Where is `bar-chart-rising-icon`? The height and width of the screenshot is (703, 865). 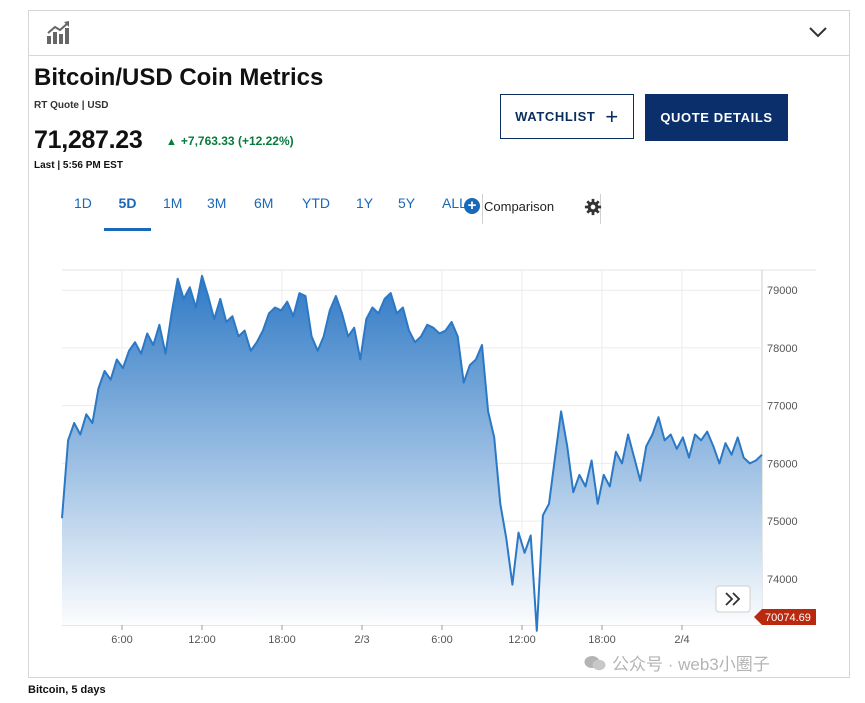
bar-chart-rising-icon is located at coordinates (58, 32).